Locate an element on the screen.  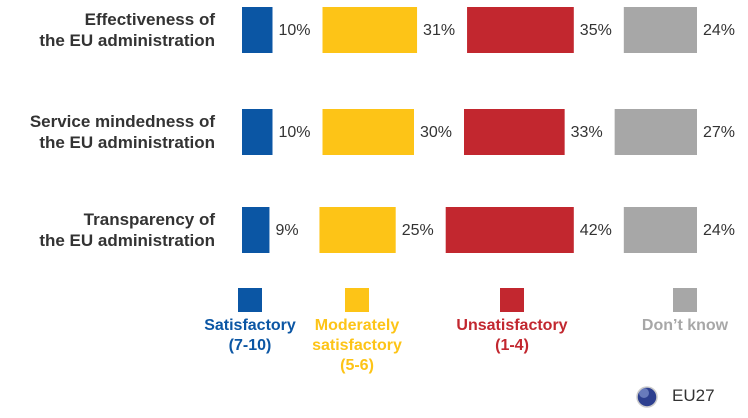
value-label: 30% is located at coordinates (436, 132).